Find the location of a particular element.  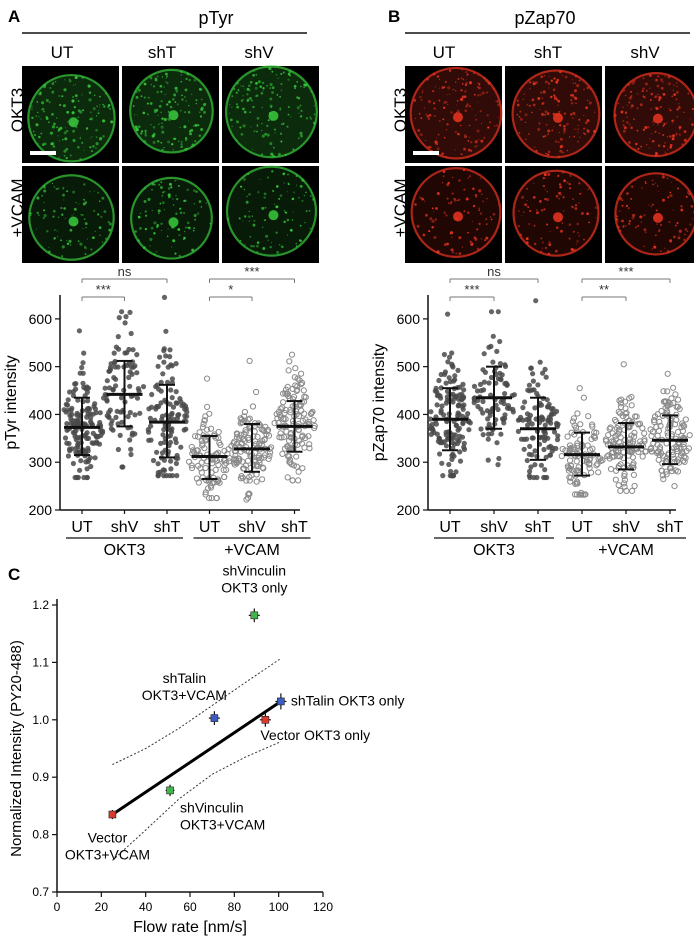

panel-a-col-sht: shT is located at coordinates (162, 52).